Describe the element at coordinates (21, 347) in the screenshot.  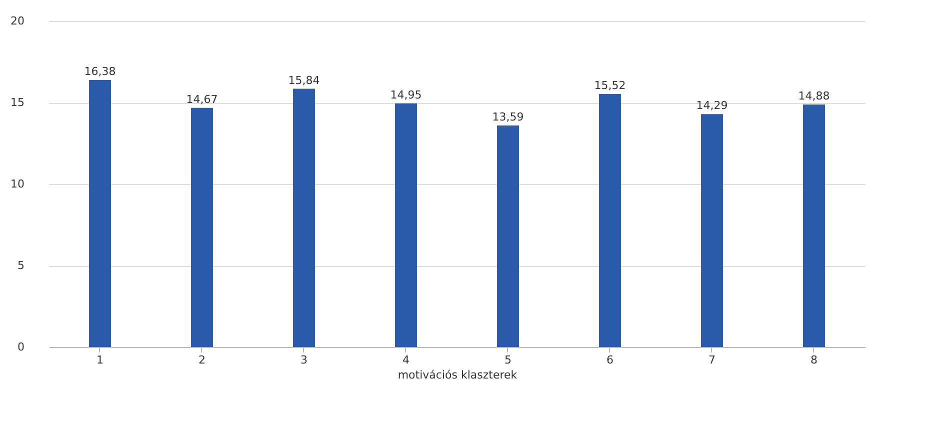
I see `y-tick-label: 0` at that location.